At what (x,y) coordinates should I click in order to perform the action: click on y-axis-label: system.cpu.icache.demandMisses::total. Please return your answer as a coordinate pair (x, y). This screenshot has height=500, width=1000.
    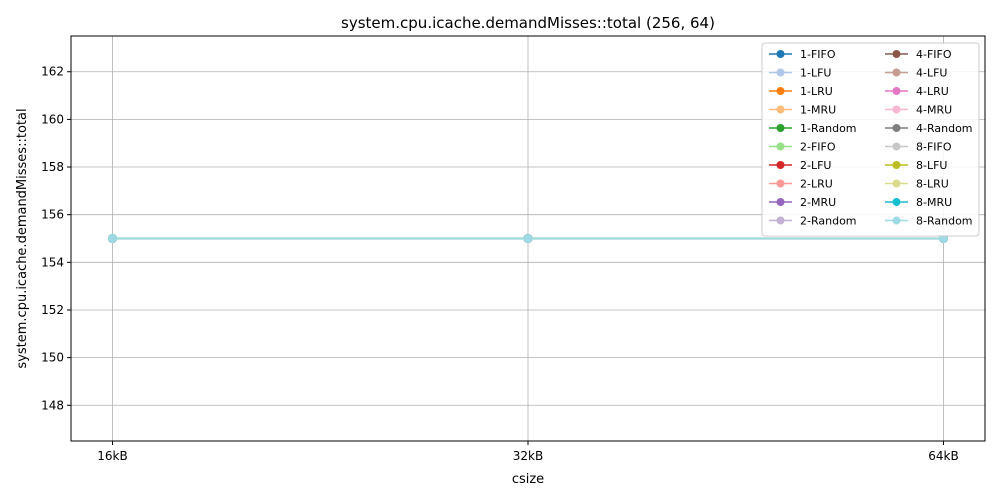
    Looking at the image, I should click on (22, 238).